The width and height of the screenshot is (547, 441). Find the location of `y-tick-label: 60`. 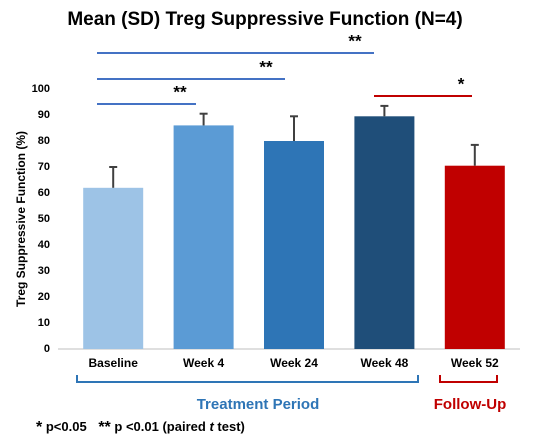

y-tick-label: 60 is located at coordinates (44, 193).